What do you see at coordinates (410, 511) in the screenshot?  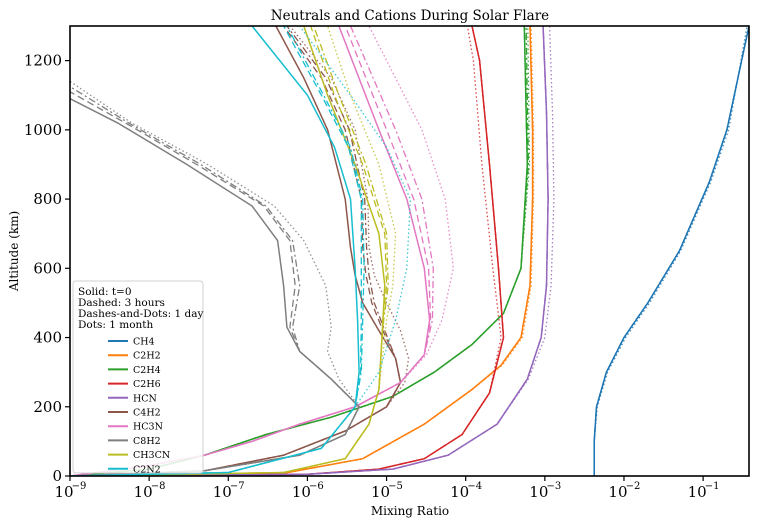 I see `x-axis-label: Mixing Ratio` at bounding box center [410, 511].